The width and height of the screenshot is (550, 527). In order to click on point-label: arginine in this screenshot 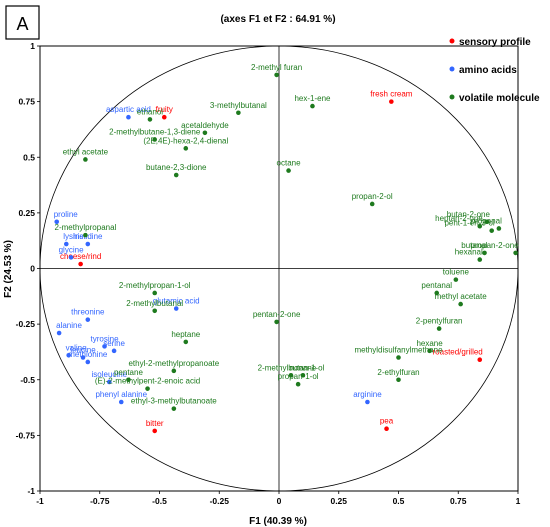, I will do `click(367, 394)`.